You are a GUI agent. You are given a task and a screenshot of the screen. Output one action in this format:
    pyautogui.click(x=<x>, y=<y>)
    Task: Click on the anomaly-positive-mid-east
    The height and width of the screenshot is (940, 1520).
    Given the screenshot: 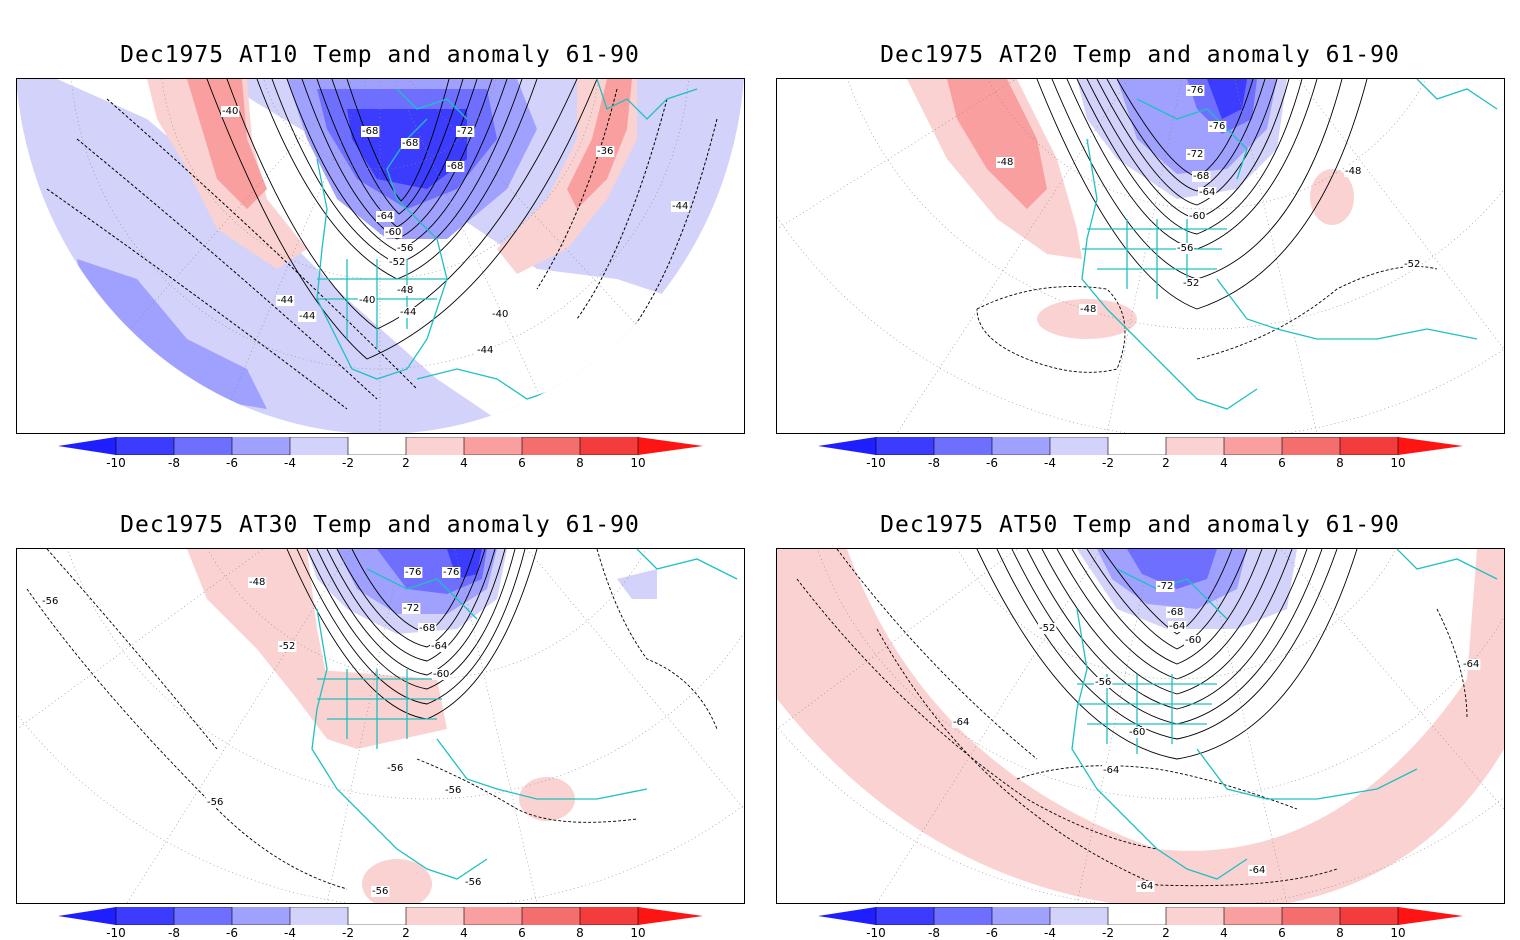 What is the action you would take?
    pyautogui.click(x=599, y=144)
    